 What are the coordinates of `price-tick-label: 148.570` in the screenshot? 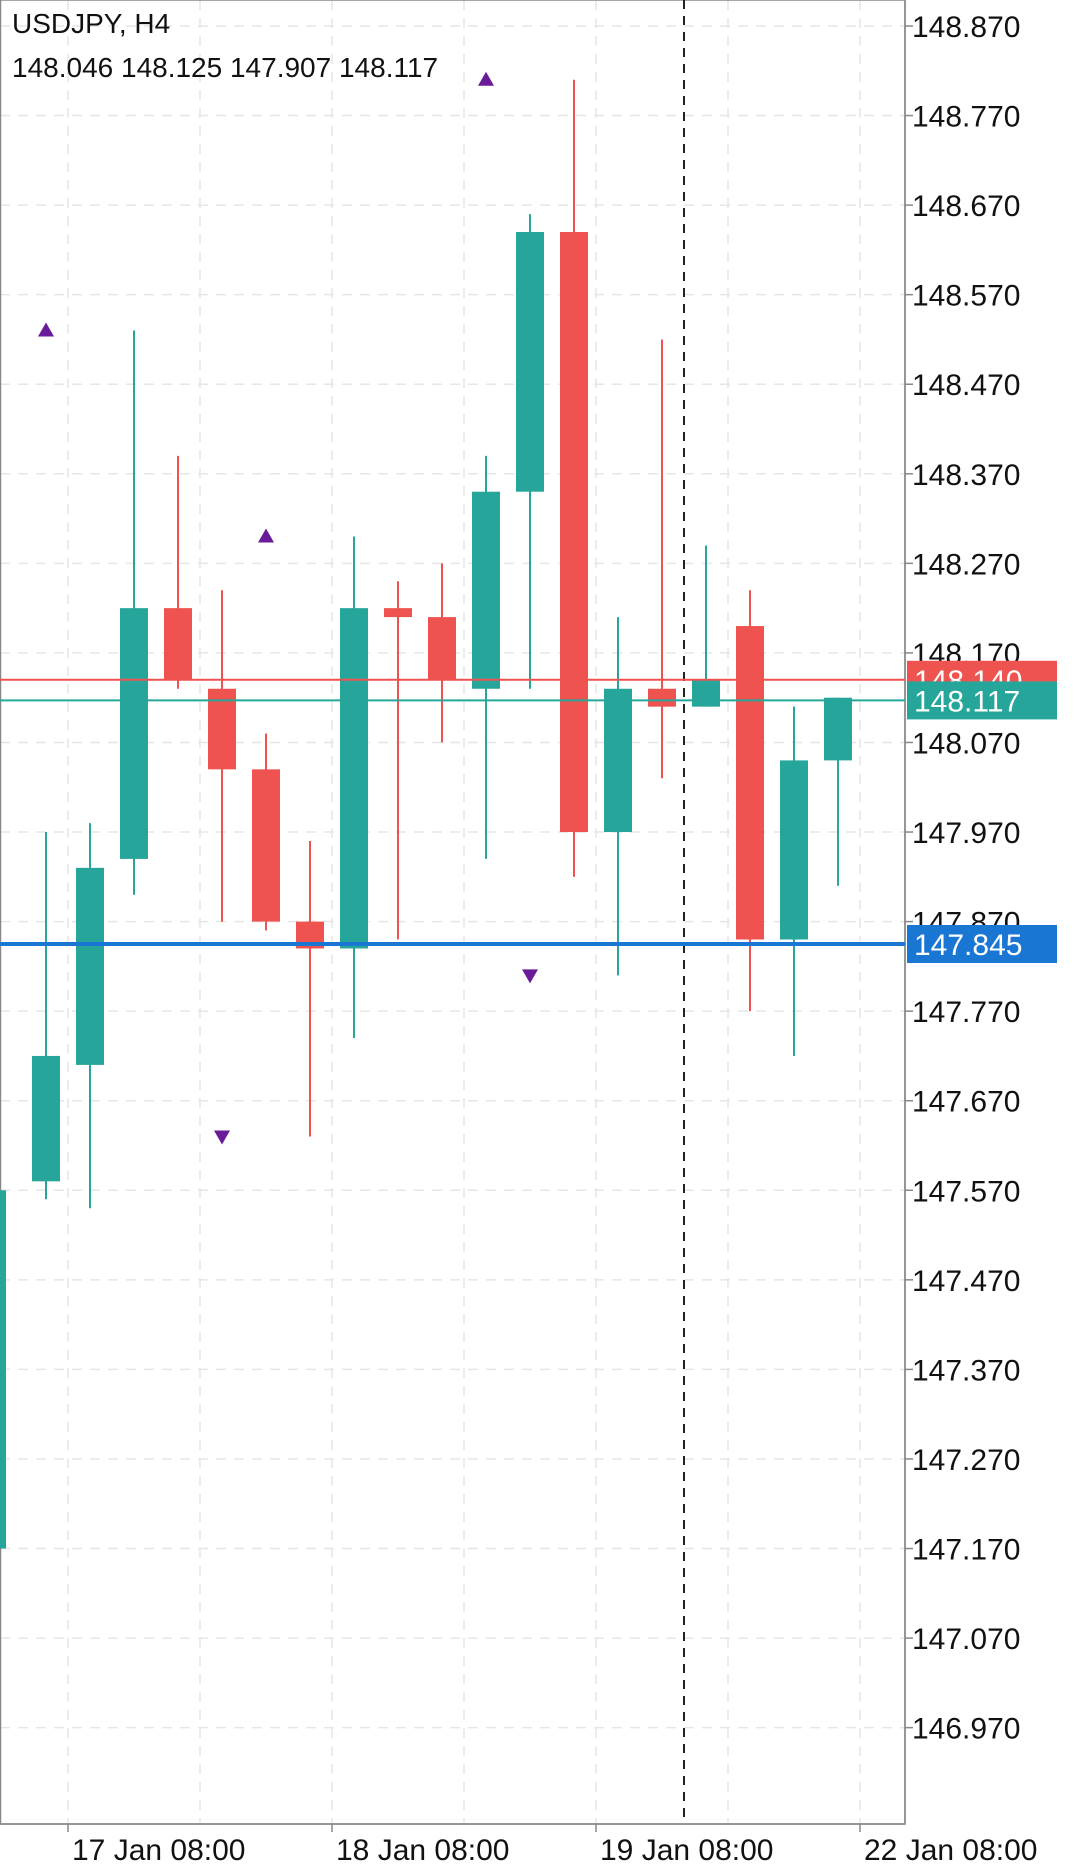 It's located at (966, 296).